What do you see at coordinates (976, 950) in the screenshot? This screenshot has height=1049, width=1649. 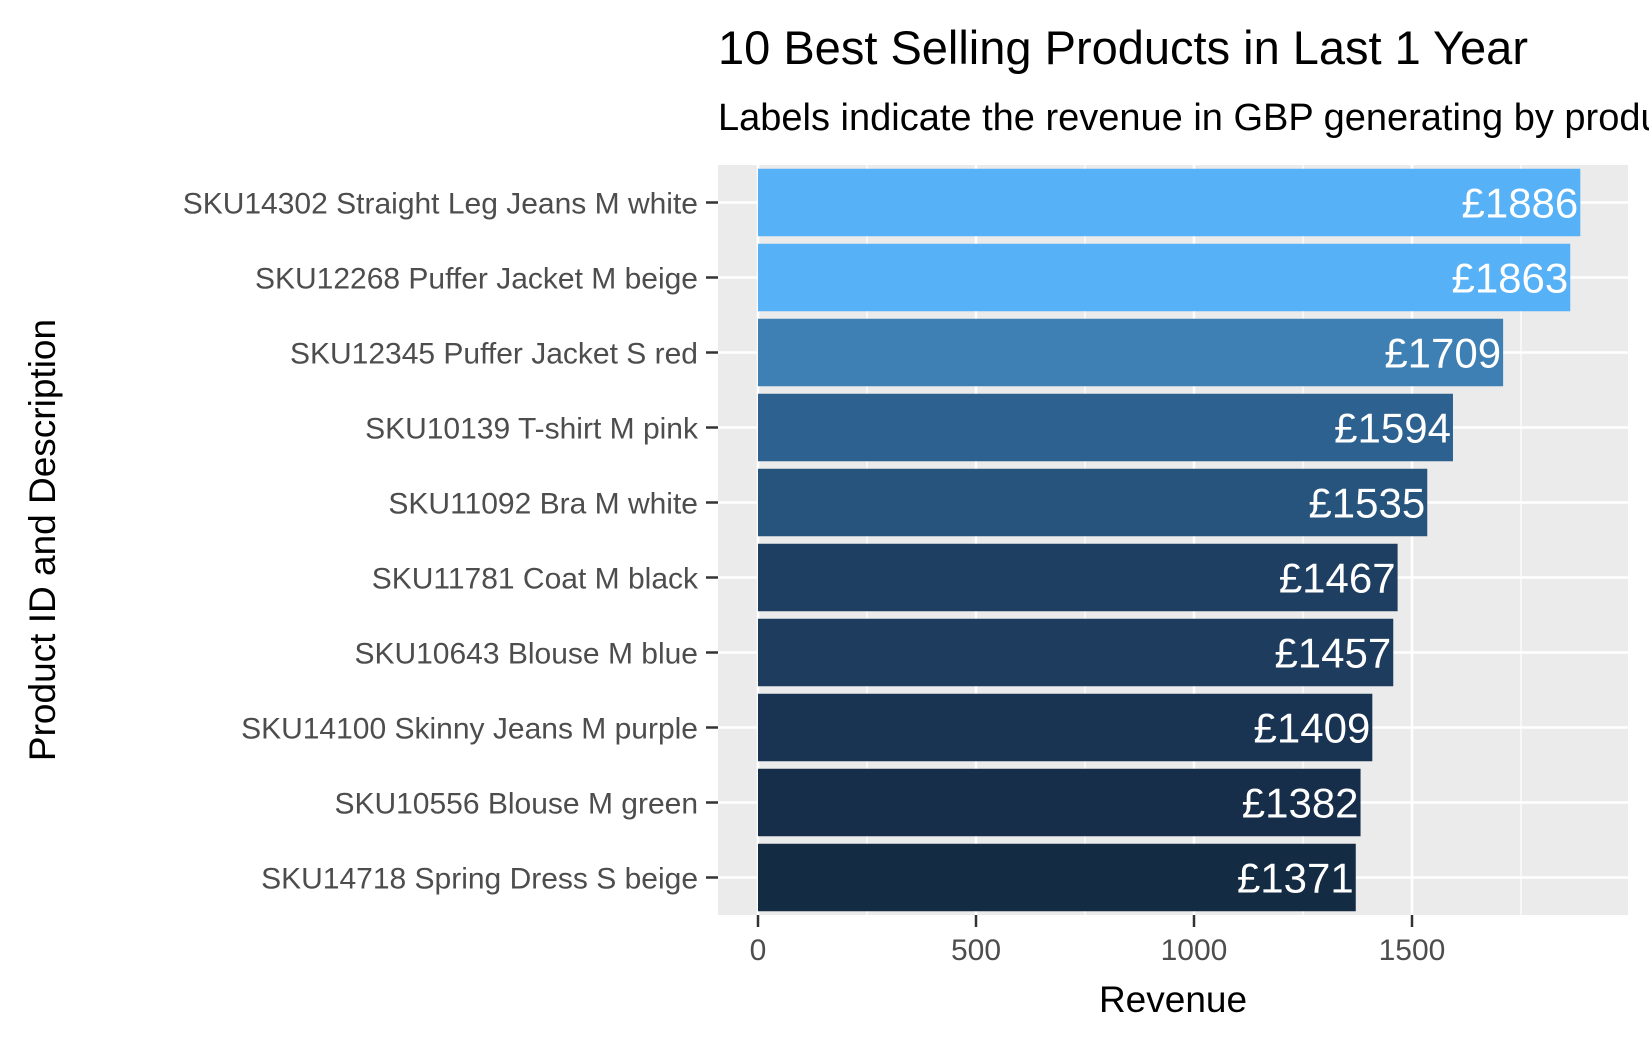 I see `x-tick-label: 500` at bounding box center [976, 950].